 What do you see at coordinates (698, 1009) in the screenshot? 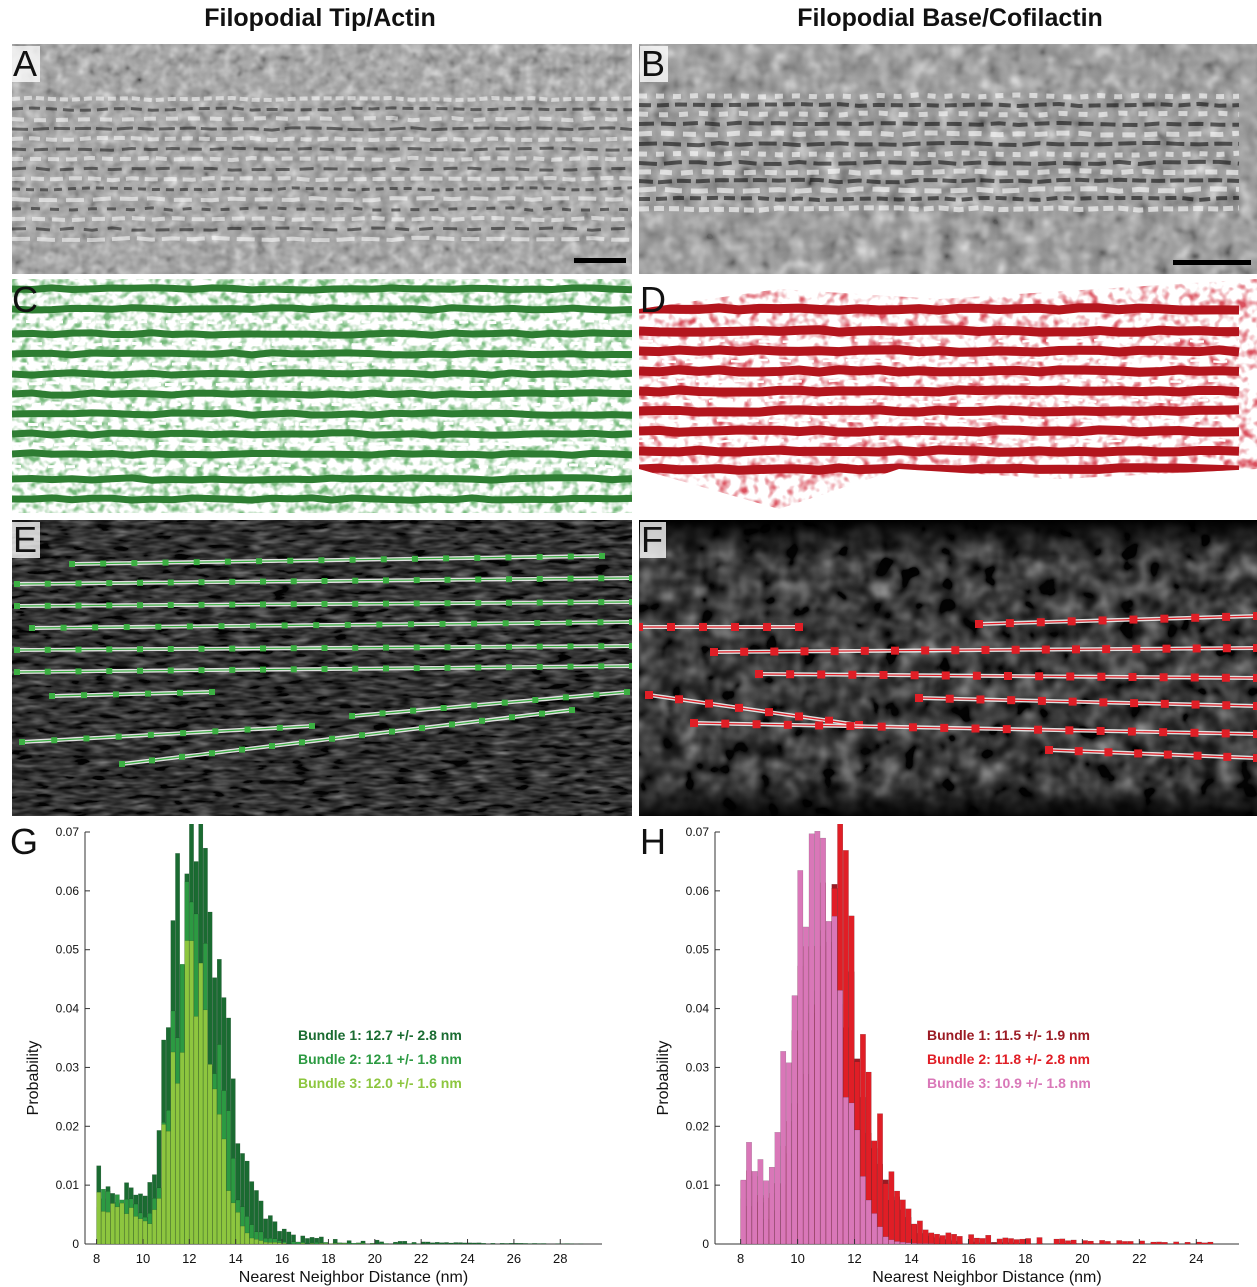
I see `y-tick-label: 0.04` at bounding box center [698, 1009].